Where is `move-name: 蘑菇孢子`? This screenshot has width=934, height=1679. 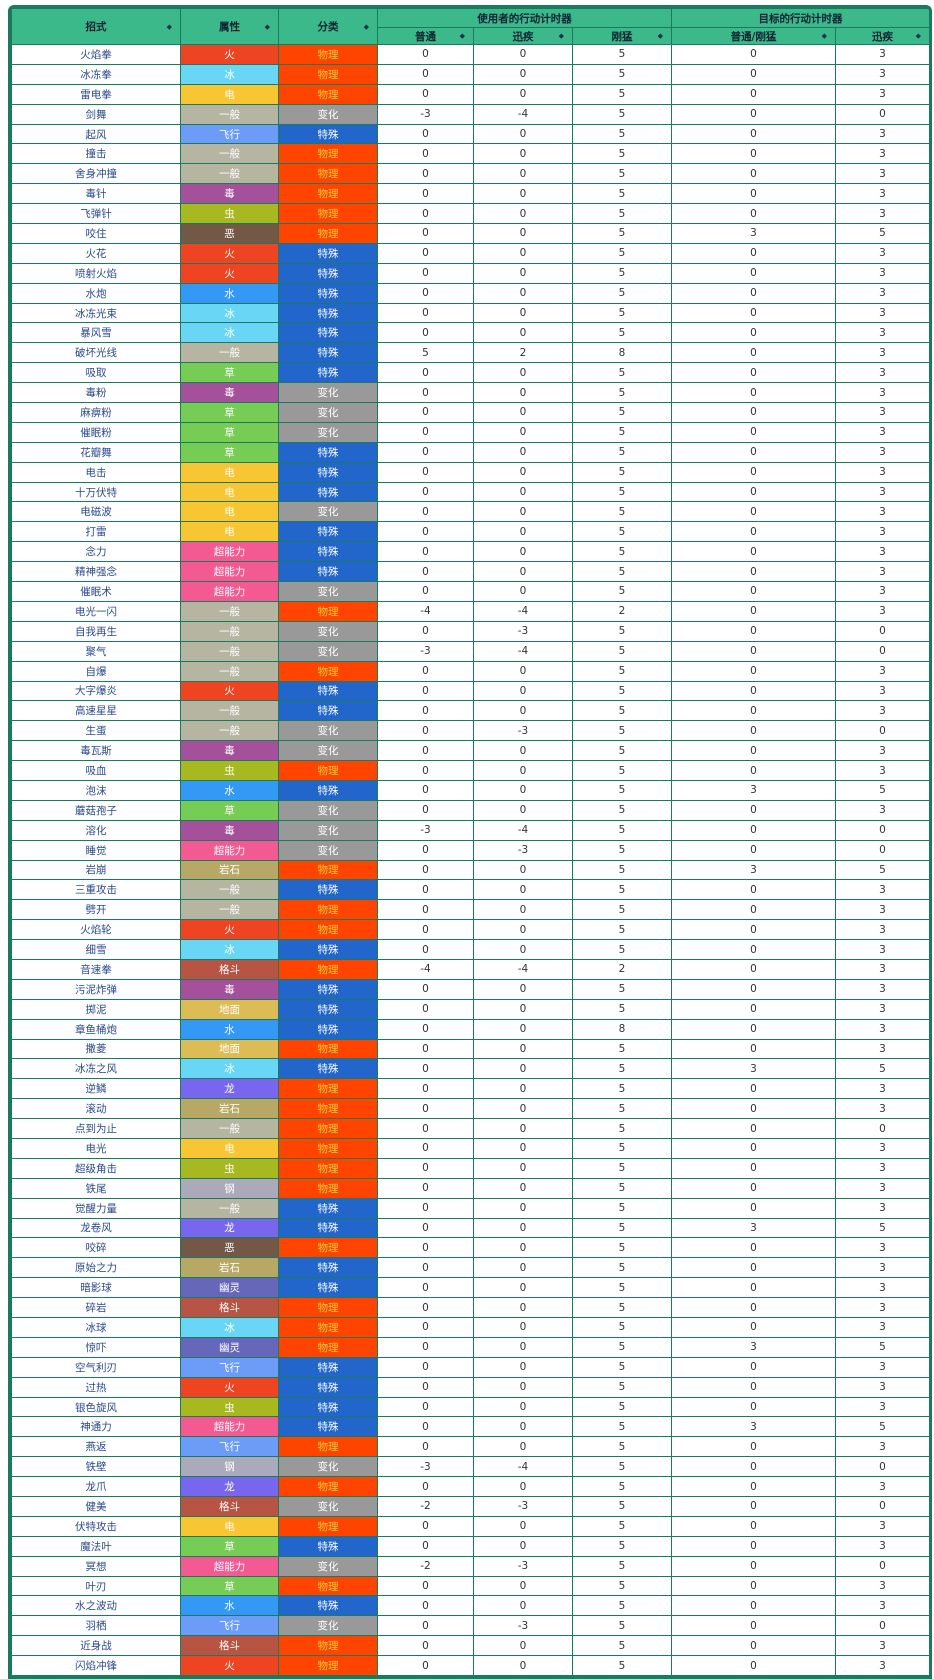
move-name: 蘑菇孢子 is located at coordinates (96, 810).